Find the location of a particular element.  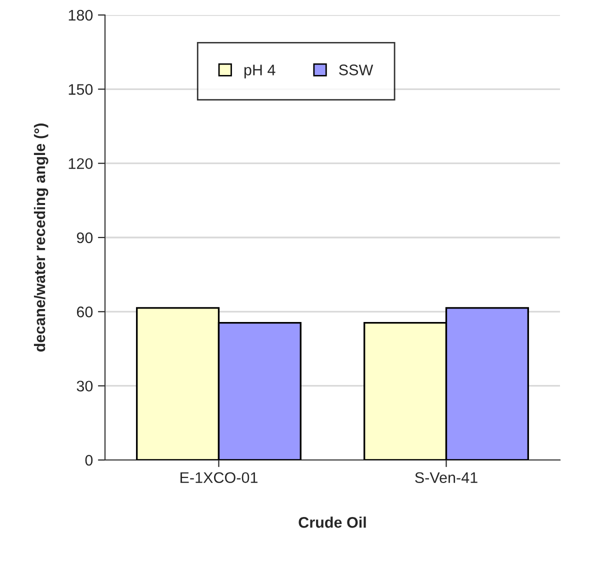

y-tick-label: 120 is located at coordinates (80, 164).